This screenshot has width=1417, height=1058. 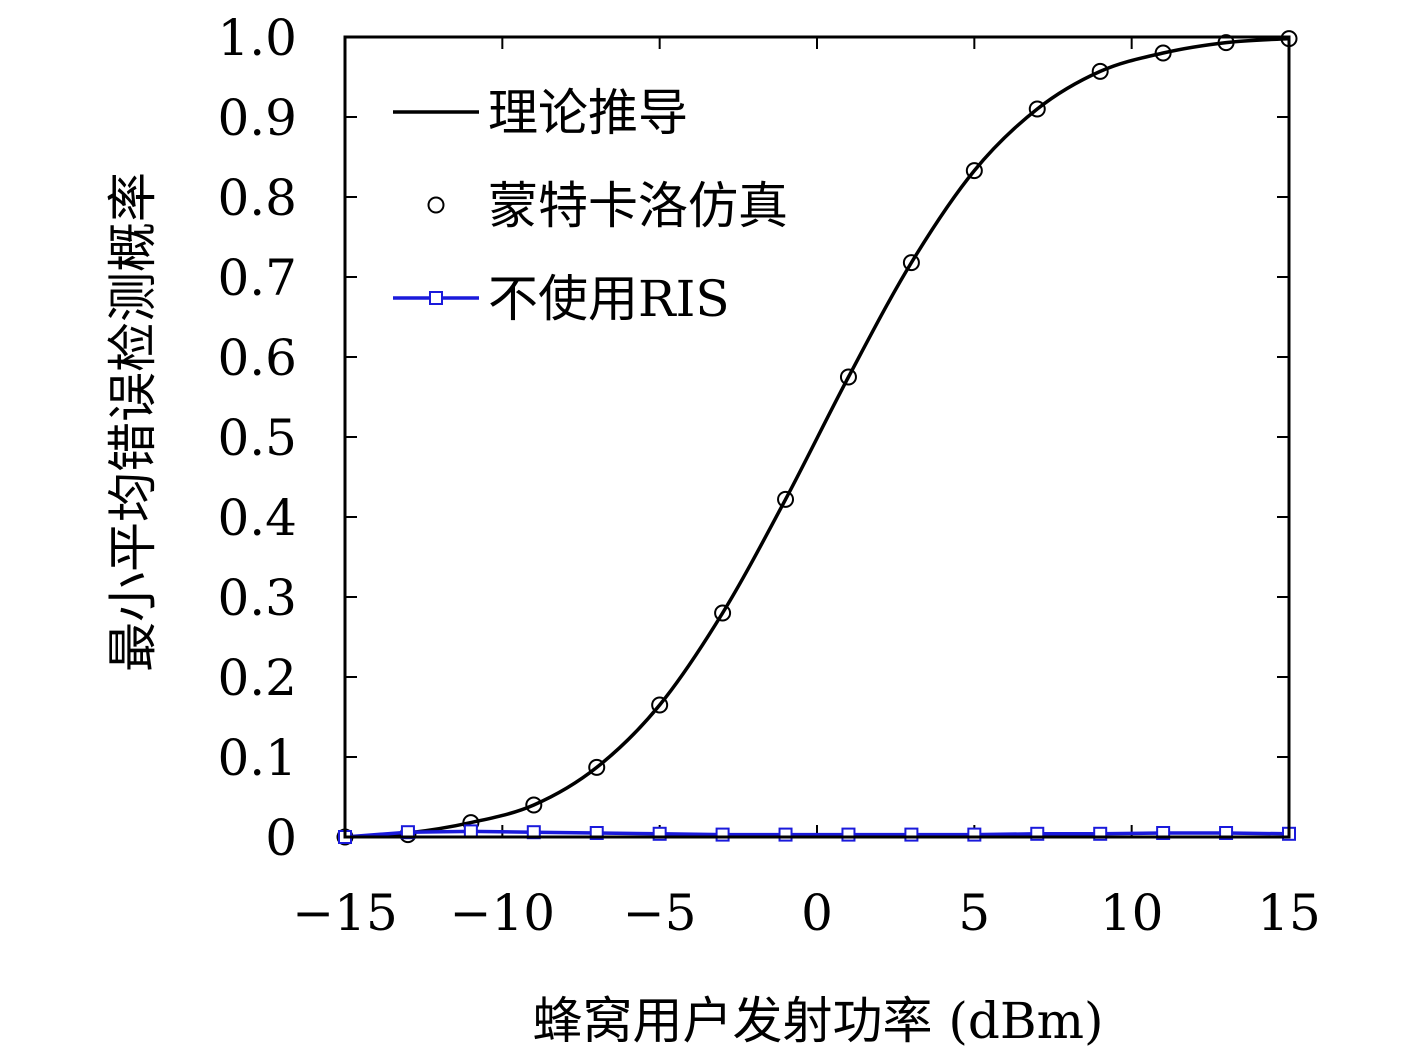 What do you see at coordinates (436, 205) in the screenshot?
I see `legend-swatch-circle` at bounding box center [436, 205].